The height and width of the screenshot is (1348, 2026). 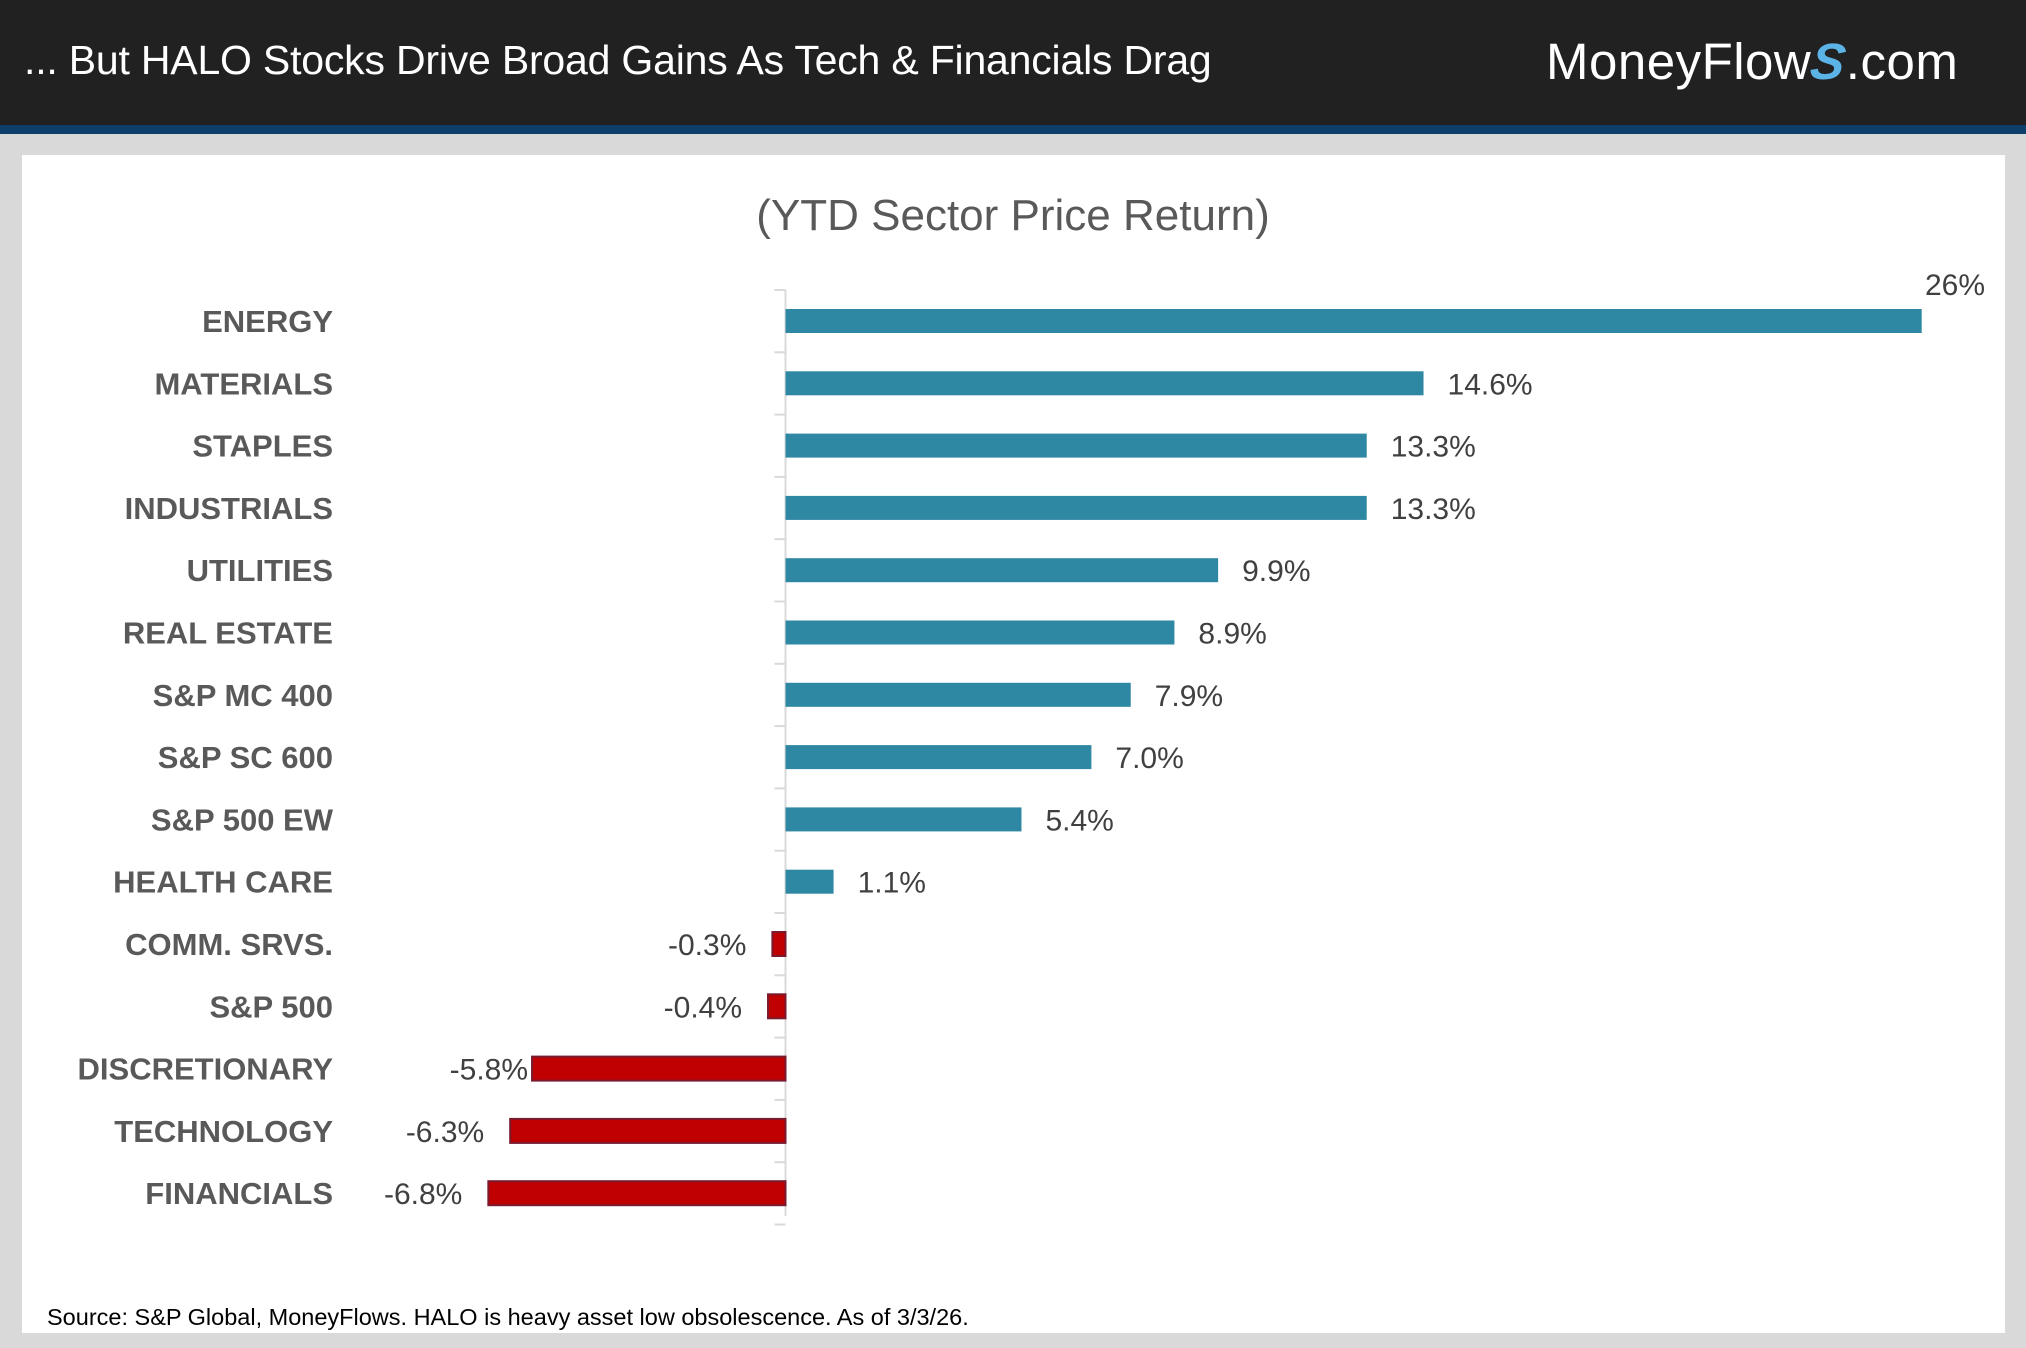 What do you see at coordinates (1079, 820) in the screenshot?
I see `data-label: 5.4%` at bounding box center [1079, 820].